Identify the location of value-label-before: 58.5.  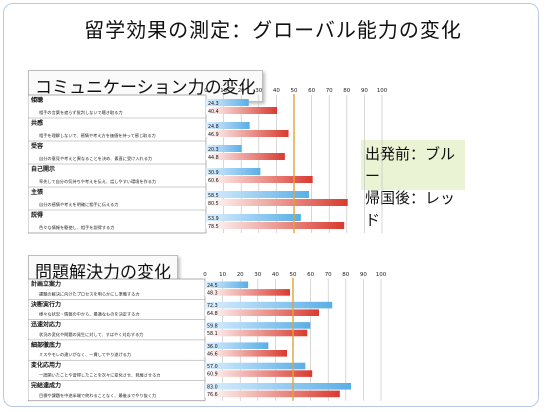
(213, 196).